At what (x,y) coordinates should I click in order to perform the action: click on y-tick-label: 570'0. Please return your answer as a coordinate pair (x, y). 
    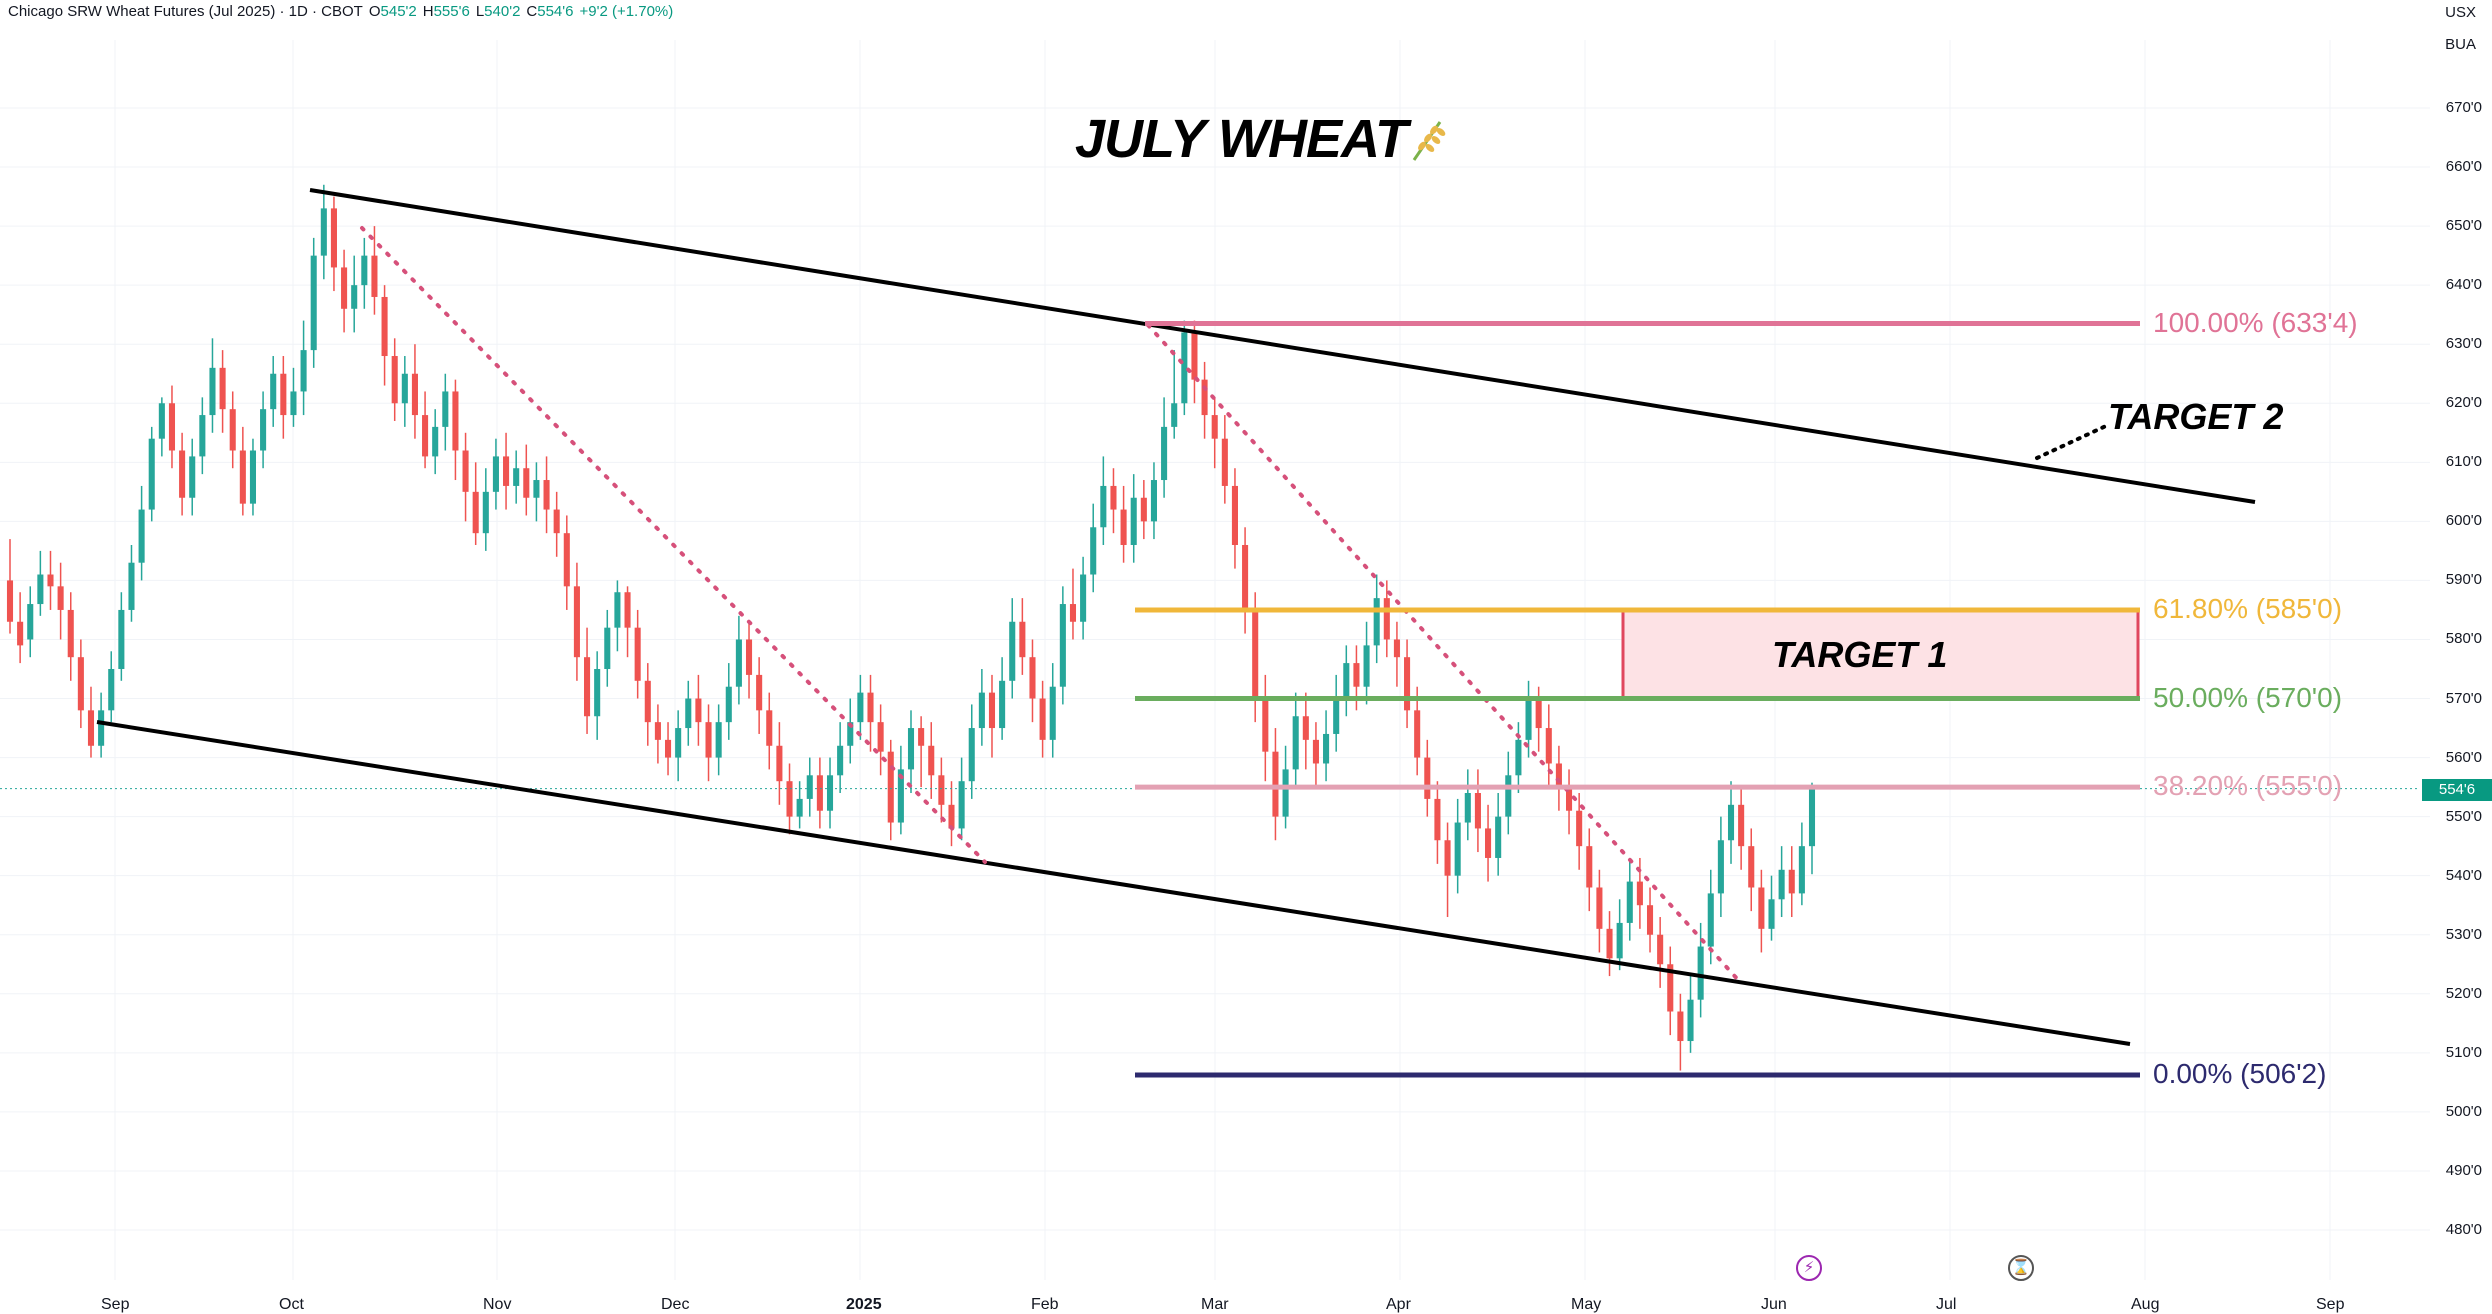
    Looking at the image, I should click on (2463, 698).